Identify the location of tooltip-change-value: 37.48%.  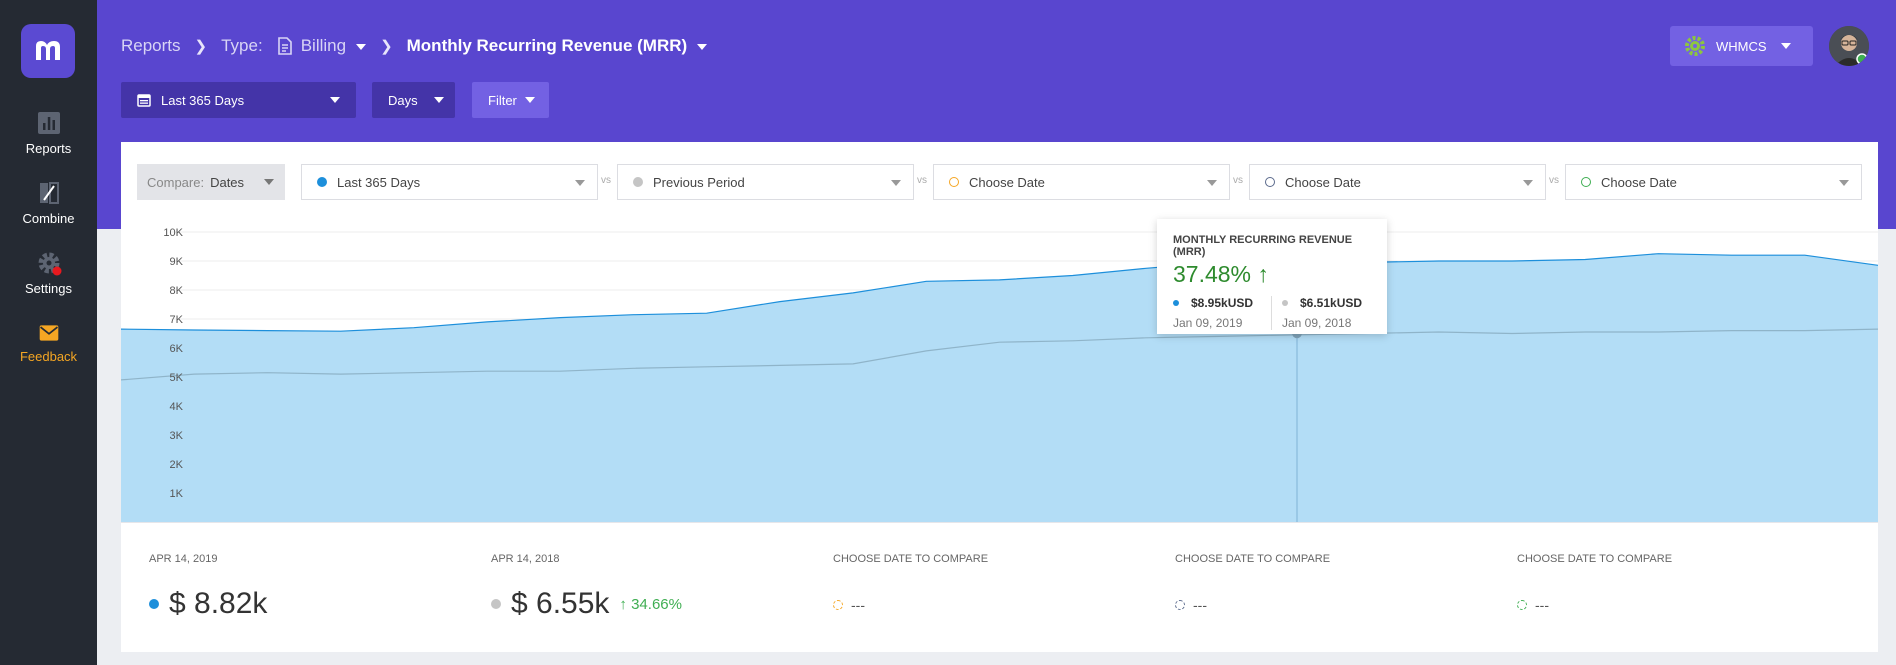
(1212, 274).